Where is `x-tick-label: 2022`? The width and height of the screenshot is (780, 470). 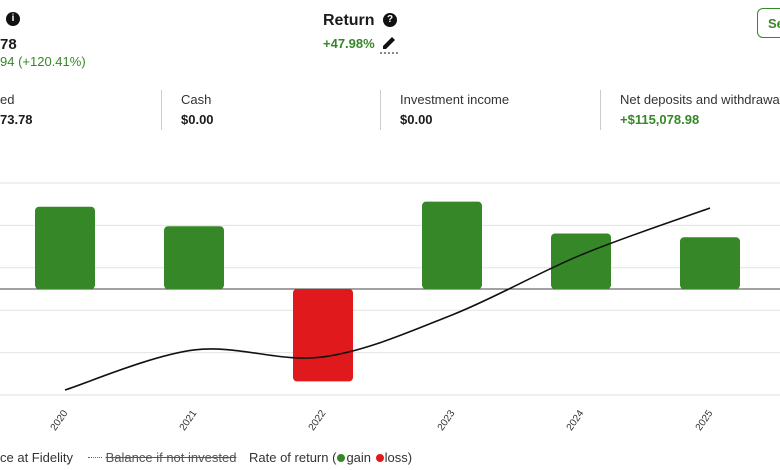
x-tick-label: 2022 is located at coordinates (318, 420).